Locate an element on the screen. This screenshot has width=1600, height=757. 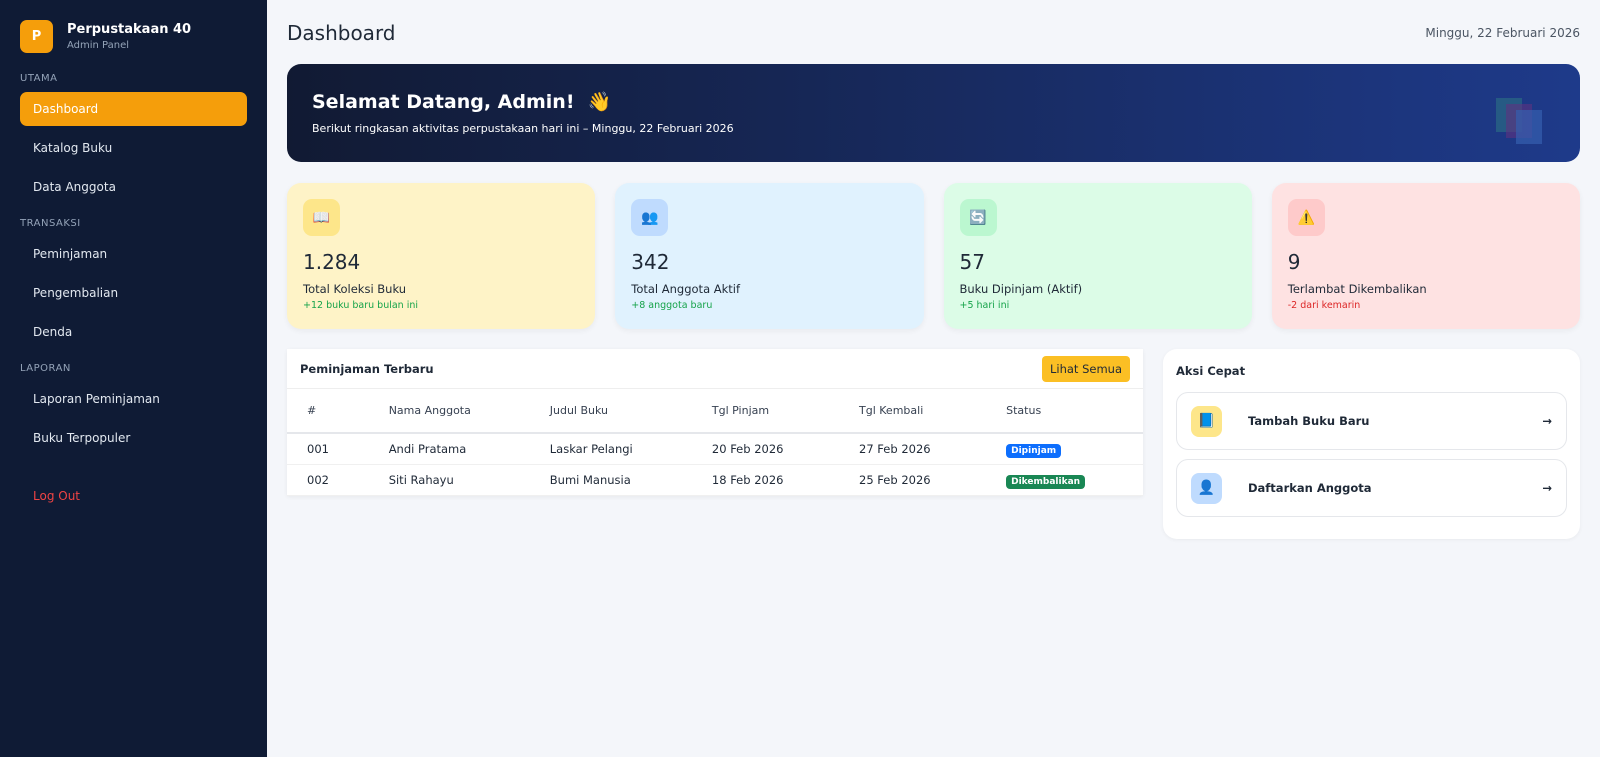
status-badge: Dikembalikan is located at coordinates (1046, 482).